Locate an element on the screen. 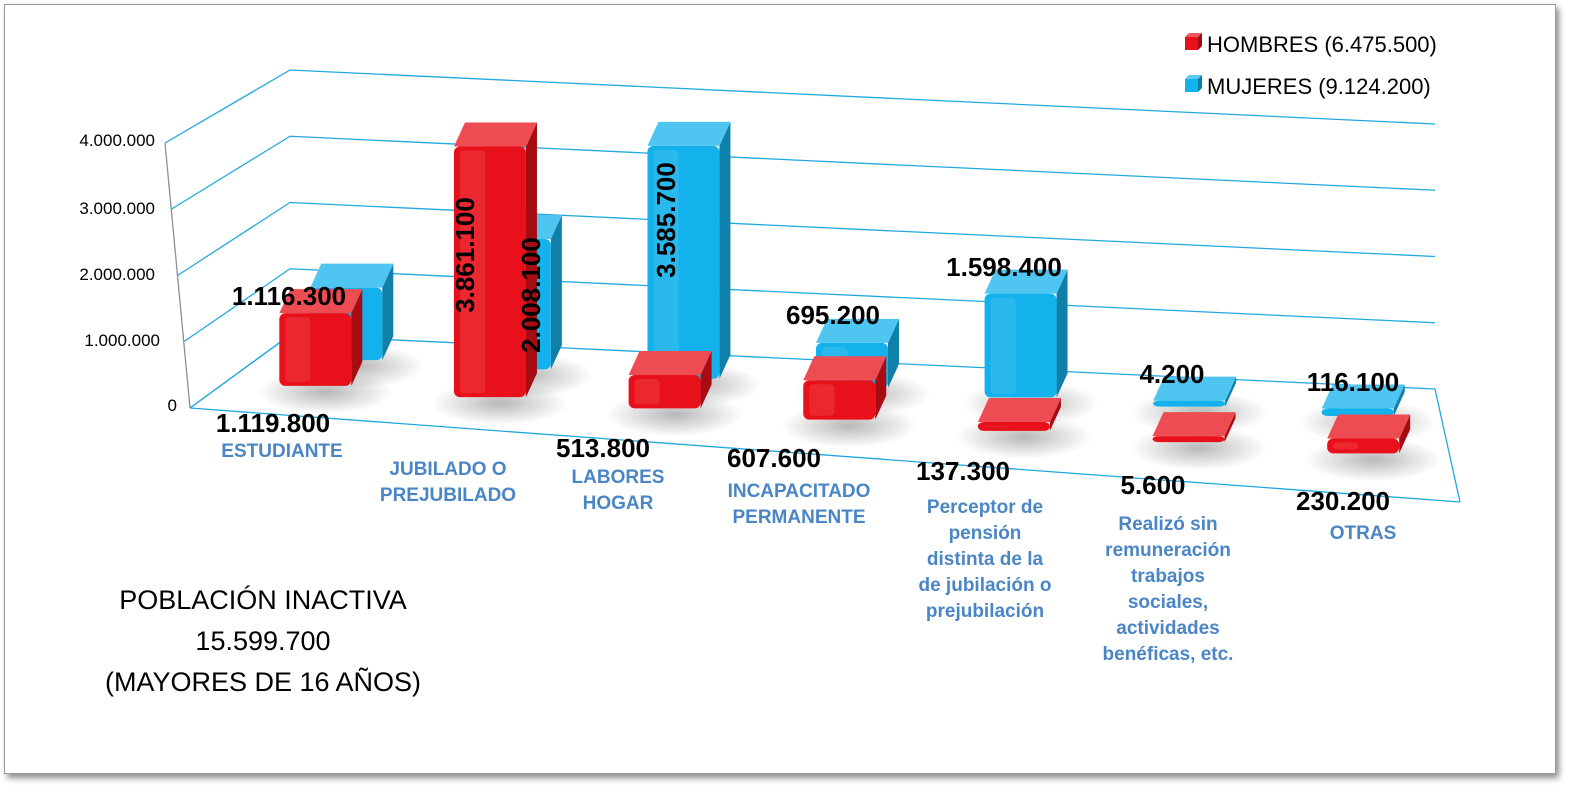  category-label-line: ESTUDIANTE is located at coordinates (281, 451).